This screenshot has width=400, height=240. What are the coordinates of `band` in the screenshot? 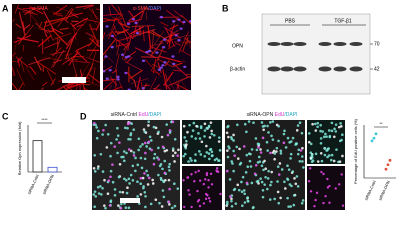 It's located at (274, 44).